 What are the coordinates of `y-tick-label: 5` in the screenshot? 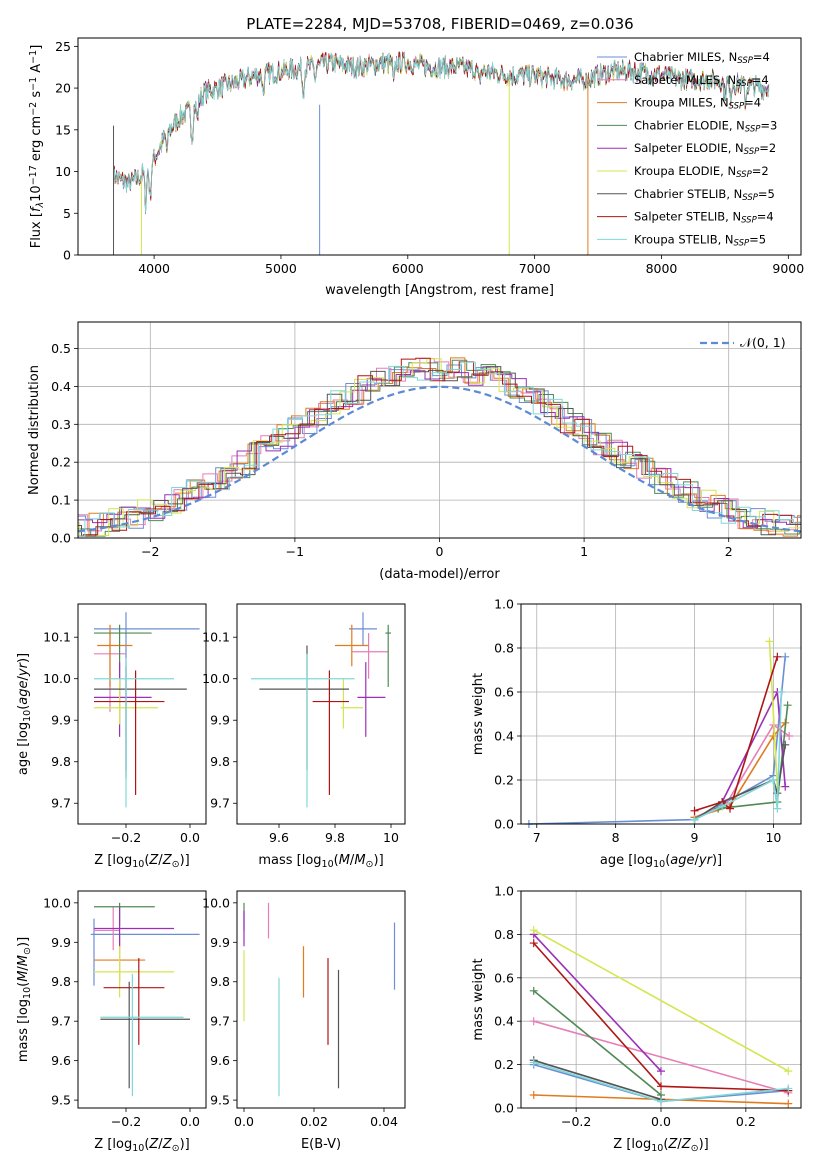 It's located at (67, 213).